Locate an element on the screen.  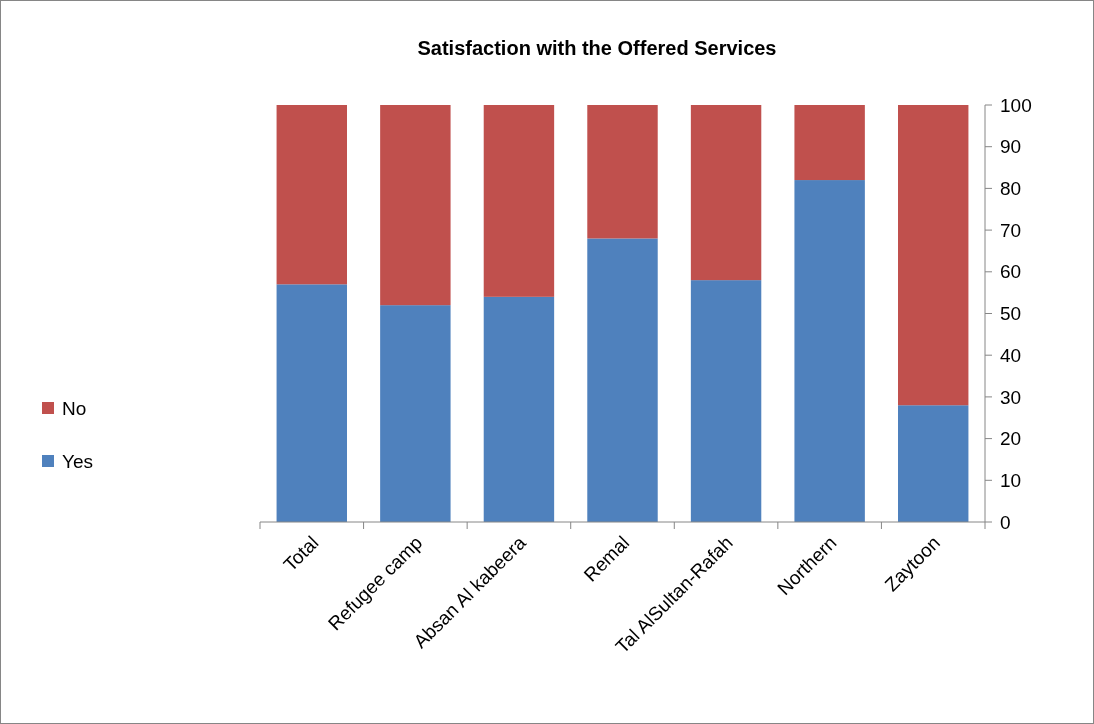
chart-title: Satisfaction with the Offered Services is located at coordinates (597, 48).